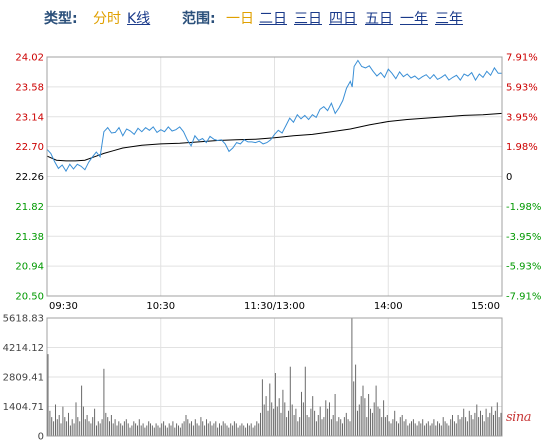 This screenshot has height=444, width=541. What do you see at coordinates (23, 407) in the screenshot?
I see `volume-tick-label: 1404.71` at bounding box center [23, 407].